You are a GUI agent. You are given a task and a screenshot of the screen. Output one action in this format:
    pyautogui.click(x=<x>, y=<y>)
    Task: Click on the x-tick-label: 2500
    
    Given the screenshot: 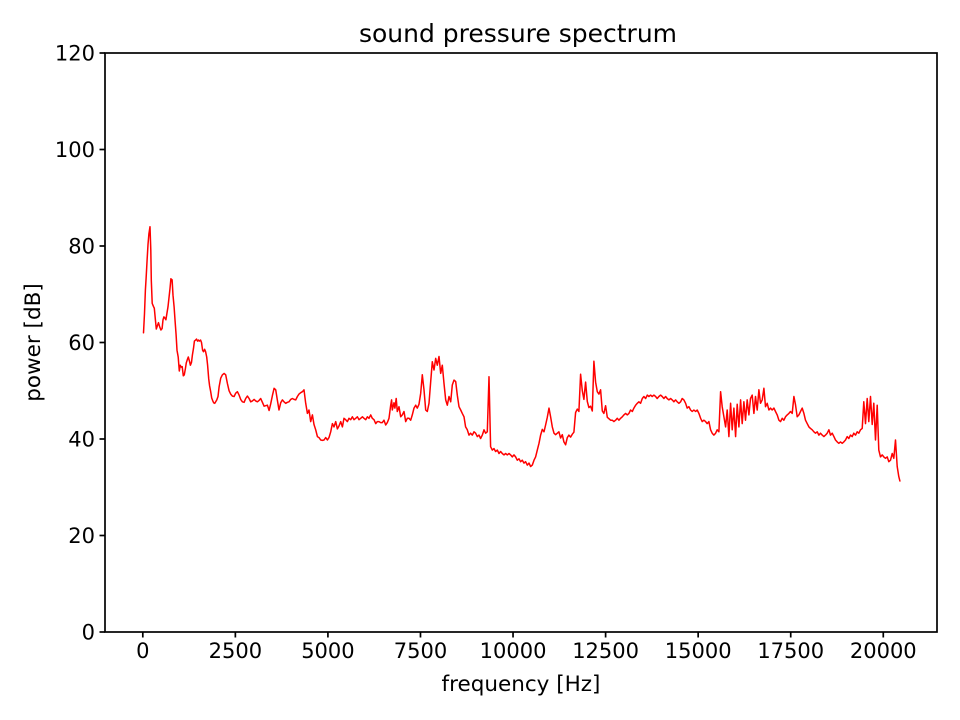 What is the action you would take?
    pyautogui.click(x=235, y=651)
    